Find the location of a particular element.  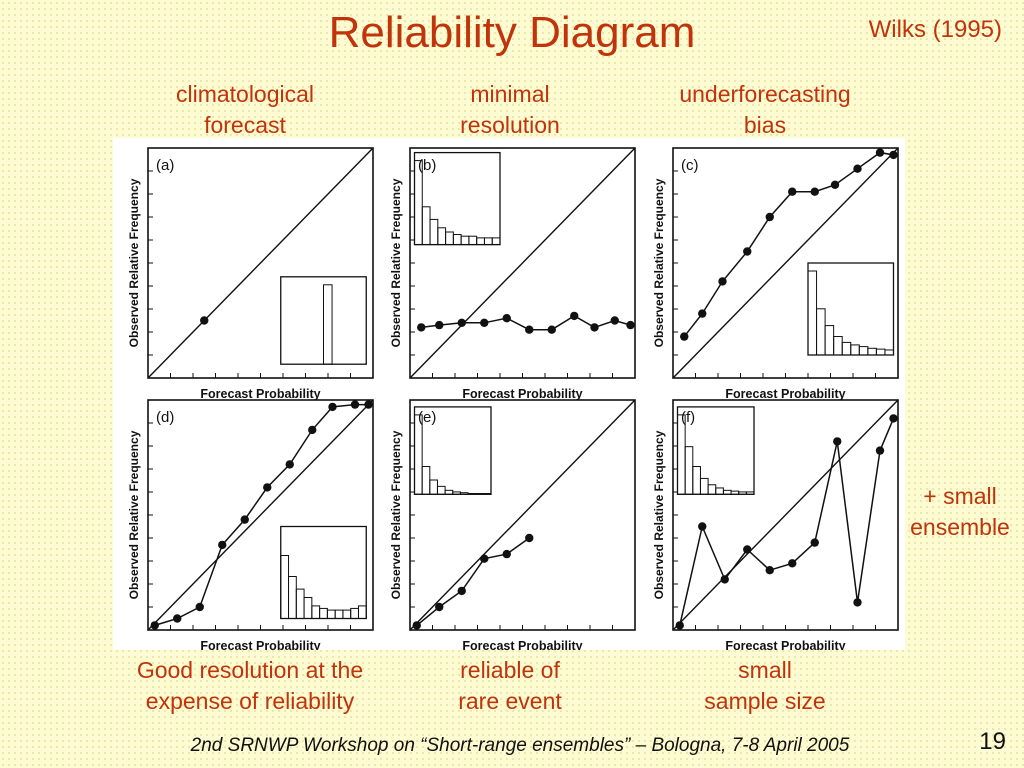

caption-small-sample-size: small sample size is located at coordinates (765, 686).